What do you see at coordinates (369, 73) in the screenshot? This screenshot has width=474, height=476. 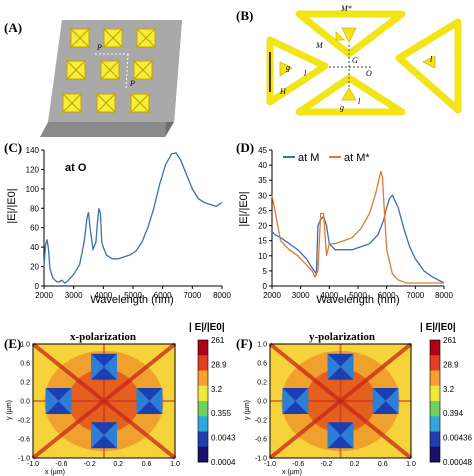 I see `point-label-o: O` at bounding box center [369, 73].